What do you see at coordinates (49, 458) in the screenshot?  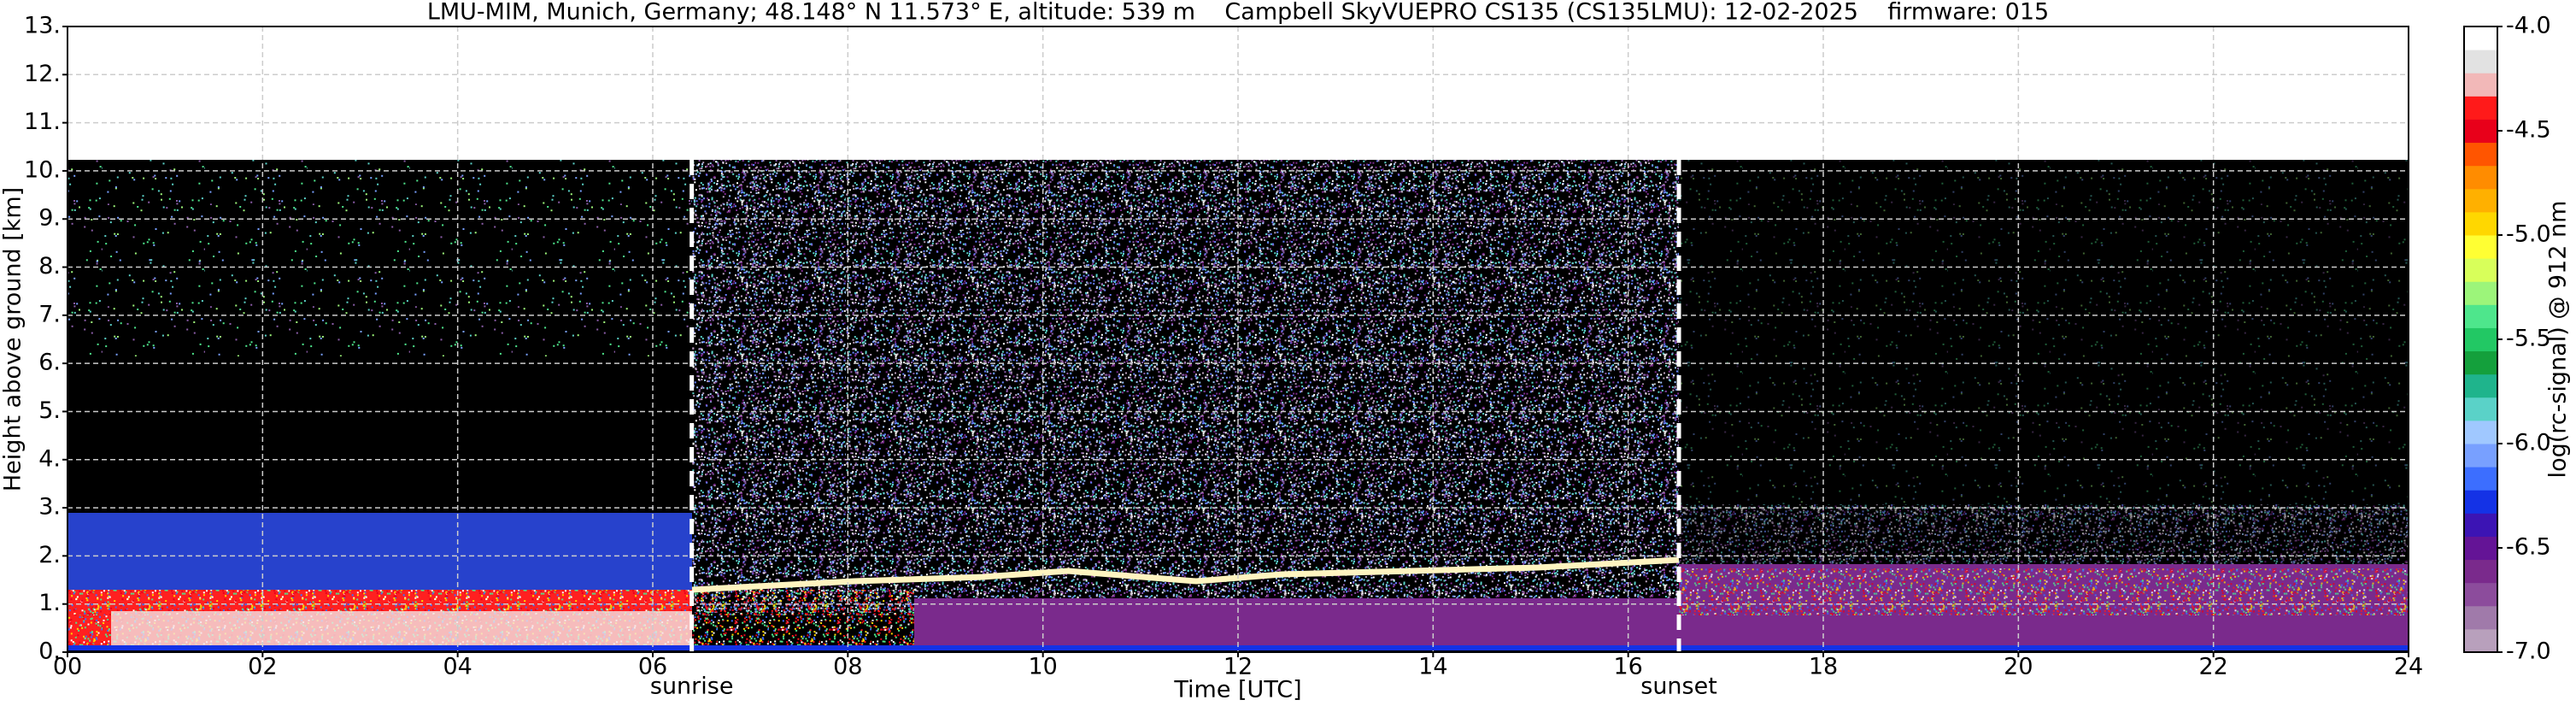 I see `y-tick-label: 4.` at bounding box center [49, 458].